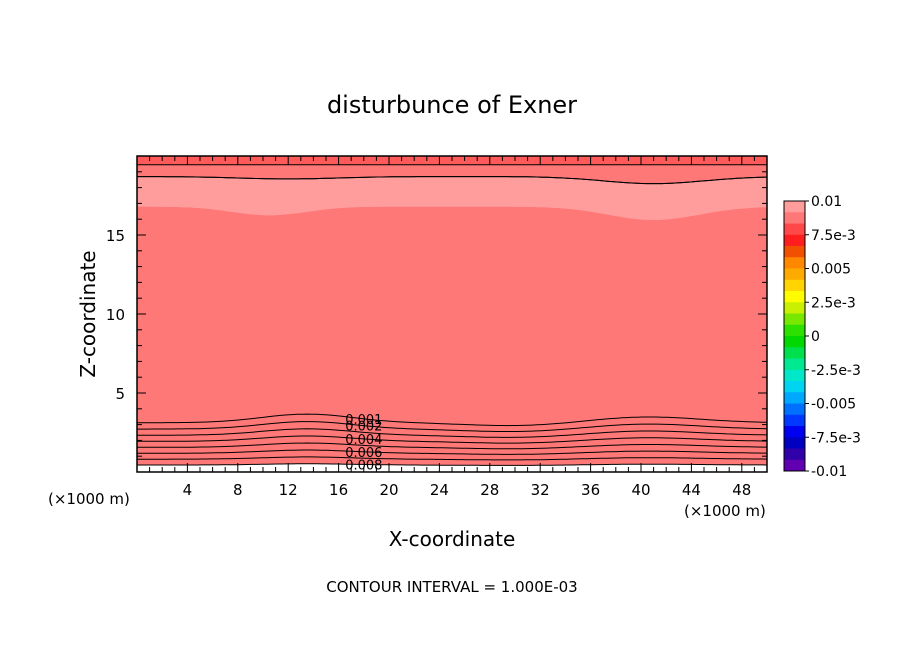 This screenshot has height=654, width=904. I want to click on x-tick-label: 32, so click(540, 490).